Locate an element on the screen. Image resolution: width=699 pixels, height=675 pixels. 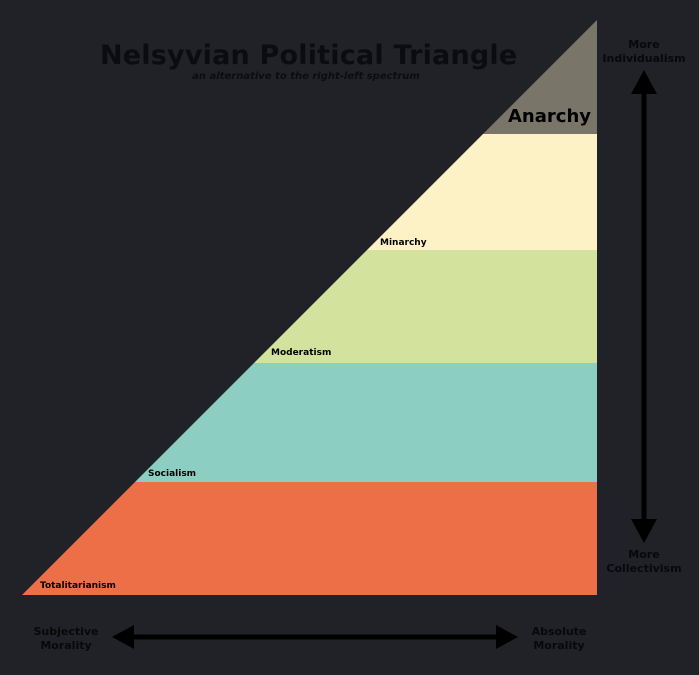
label-more-individualism-line1: More is located at coordinates (644, 44).